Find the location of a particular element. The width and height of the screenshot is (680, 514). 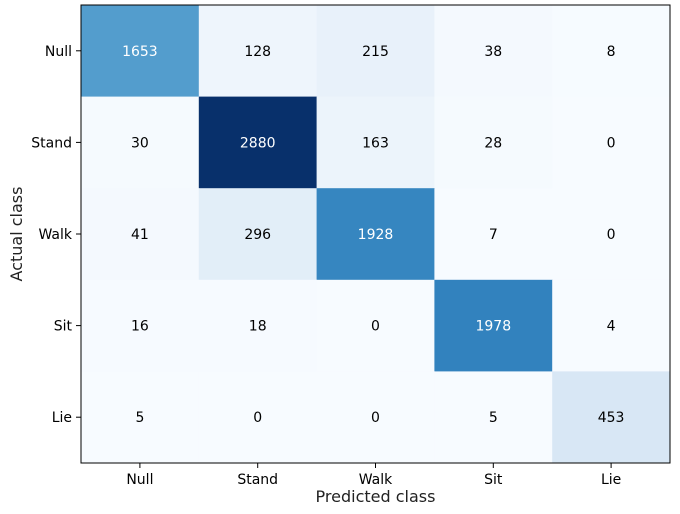

x-tick-label-walk: Walk is located at coordinates (376, 480).